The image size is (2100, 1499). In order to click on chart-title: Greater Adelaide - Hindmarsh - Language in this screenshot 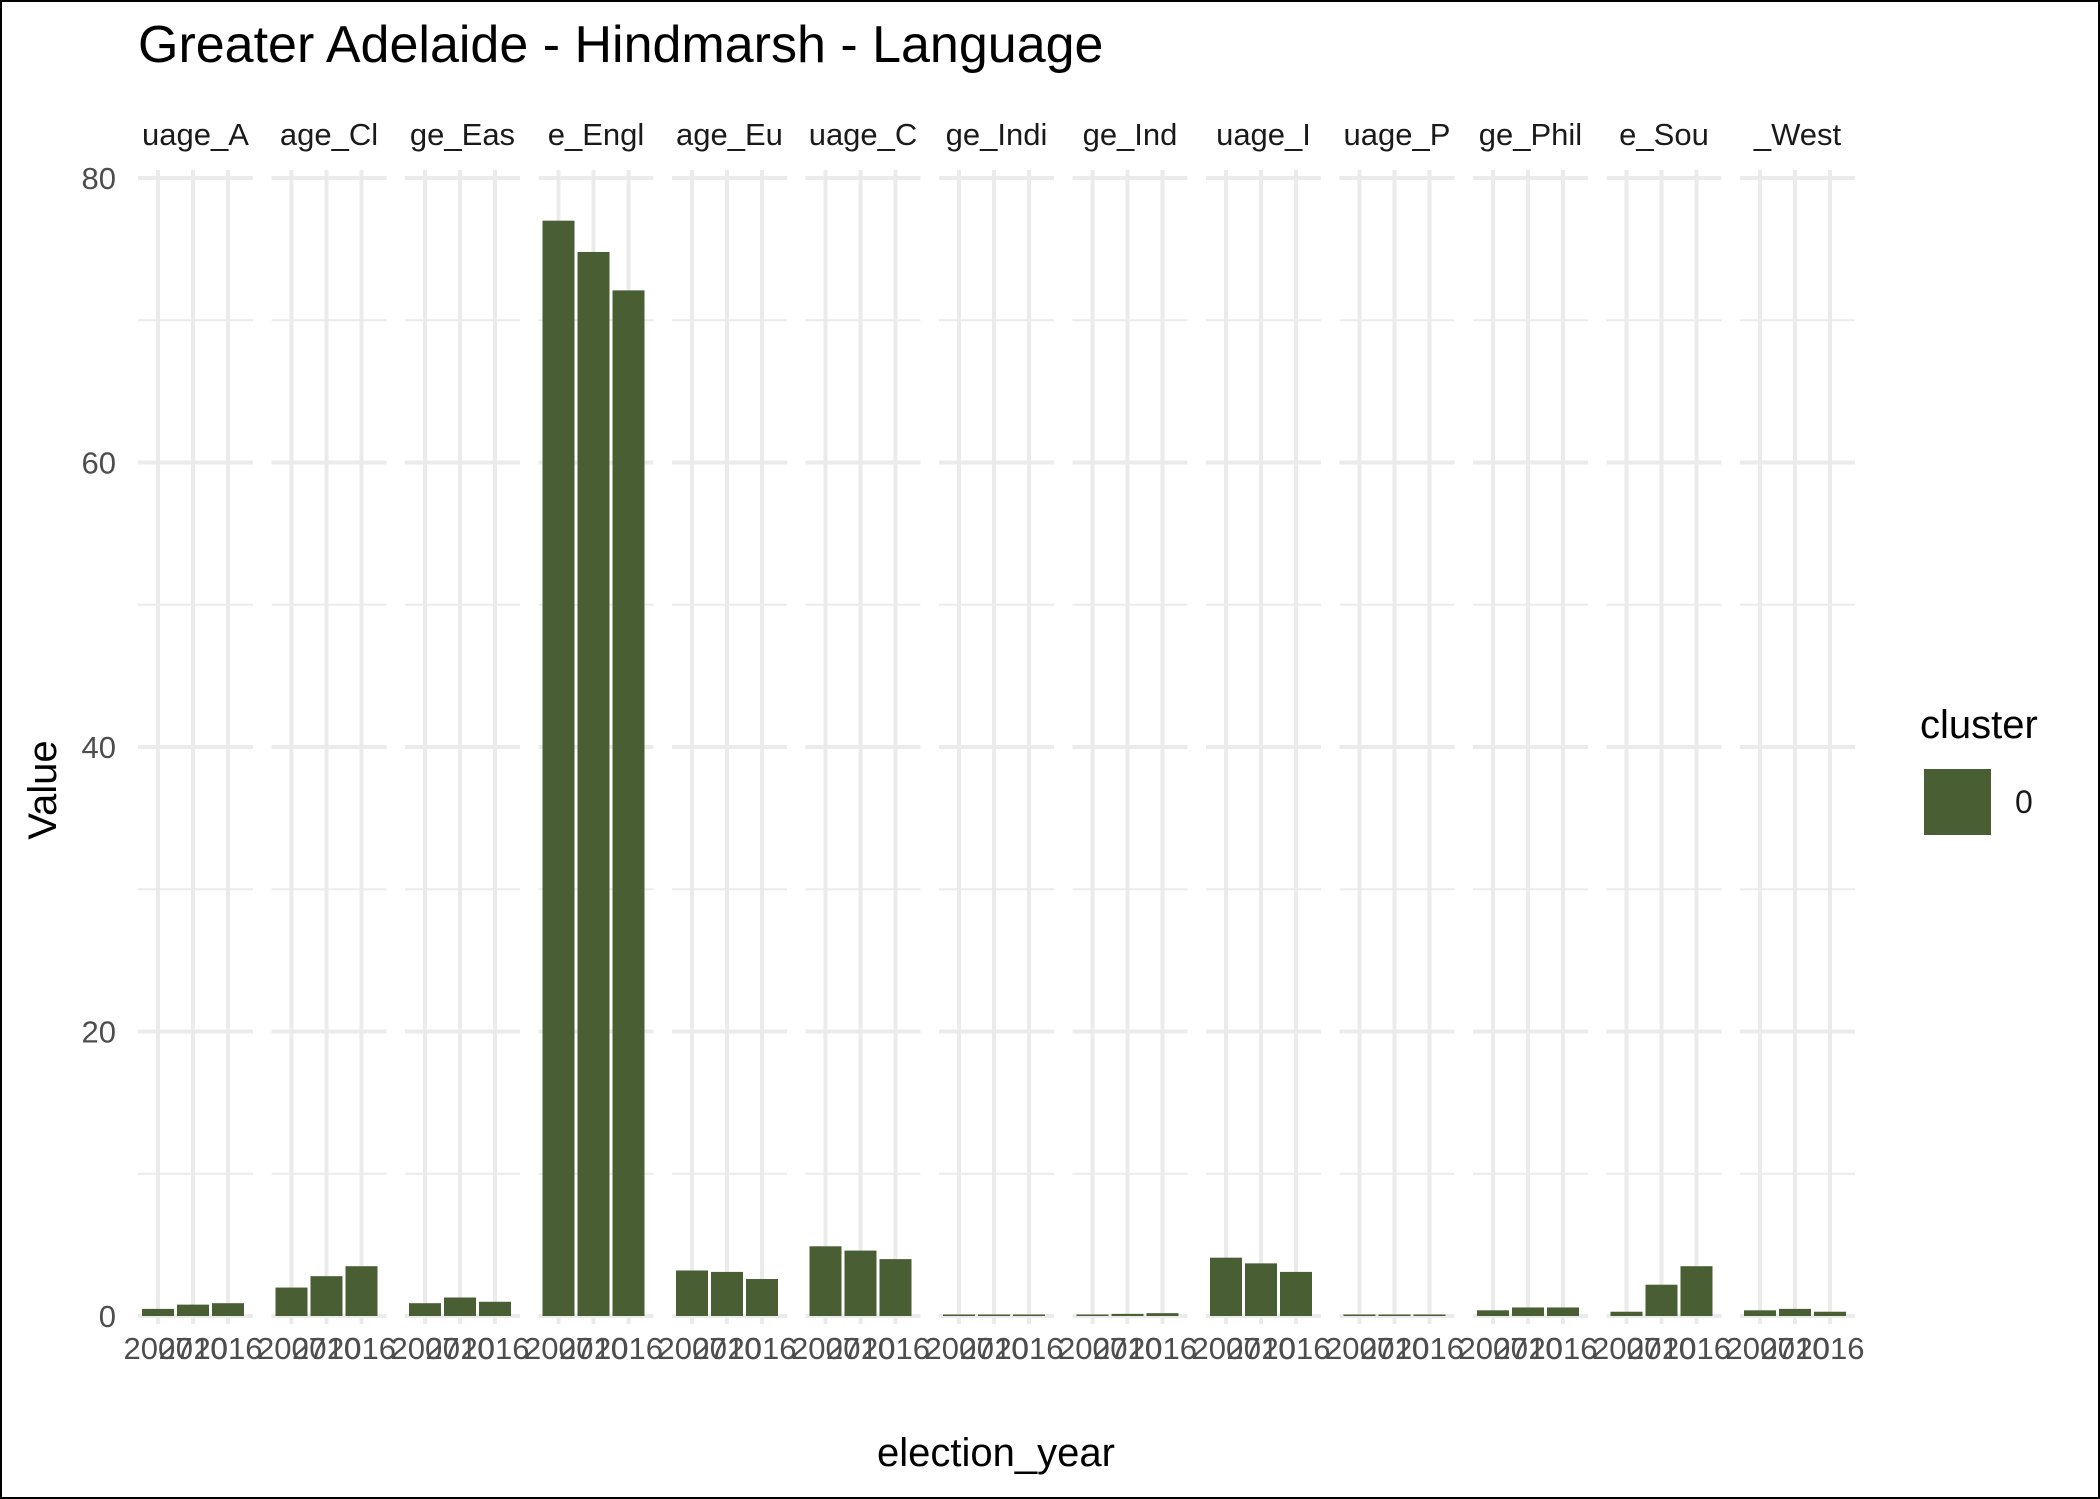, I will do `click(620, 45)`.